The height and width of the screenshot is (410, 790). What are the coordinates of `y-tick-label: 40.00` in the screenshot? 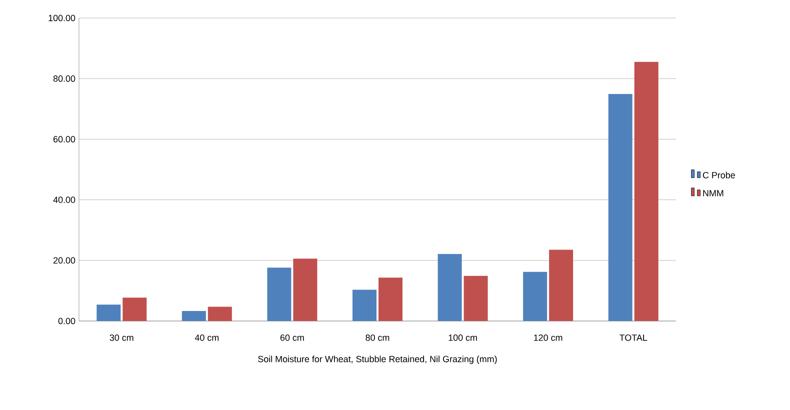 It's located at (64, 199).